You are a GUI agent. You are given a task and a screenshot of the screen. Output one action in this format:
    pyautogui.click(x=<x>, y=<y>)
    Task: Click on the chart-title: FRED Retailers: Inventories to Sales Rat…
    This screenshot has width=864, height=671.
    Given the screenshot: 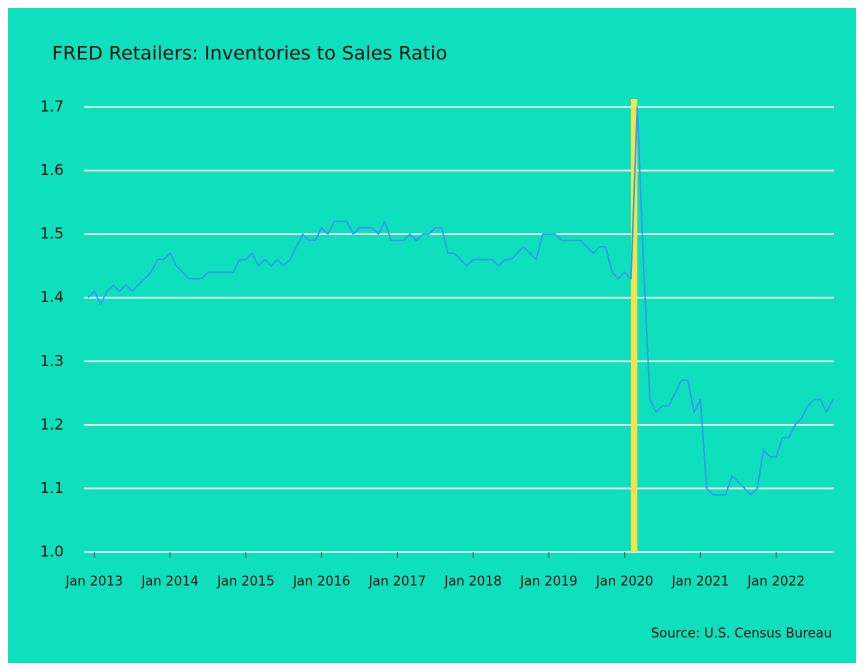 What is the action you would take?
    pyautogui.click(x=249, y=54)
    